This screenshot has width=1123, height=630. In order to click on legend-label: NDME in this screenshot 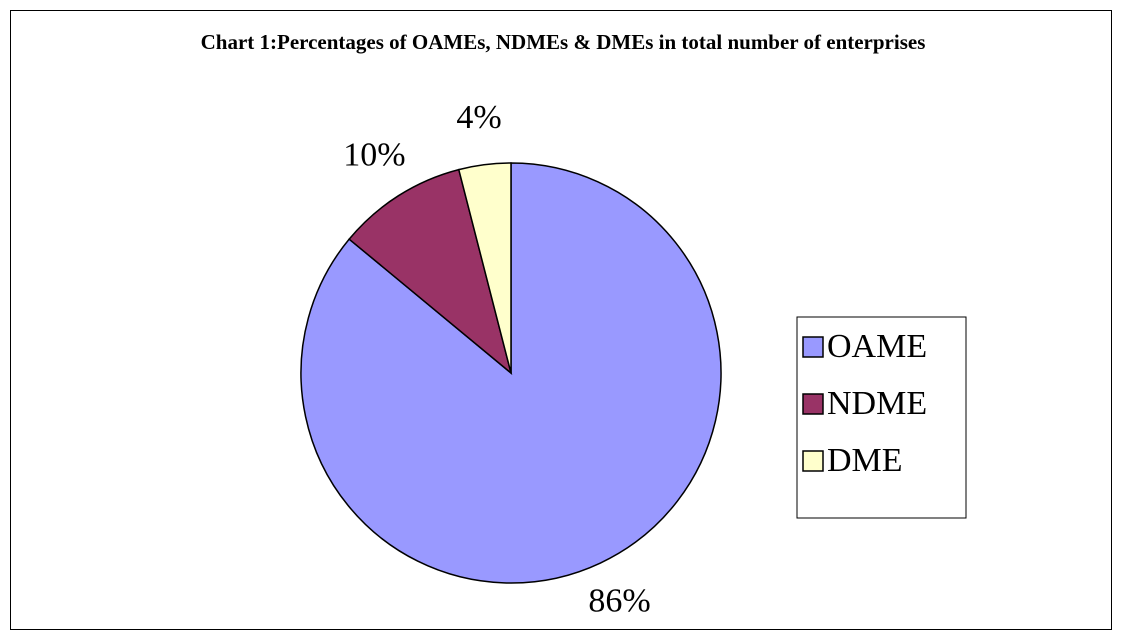, I will do `click(877, 403)`.